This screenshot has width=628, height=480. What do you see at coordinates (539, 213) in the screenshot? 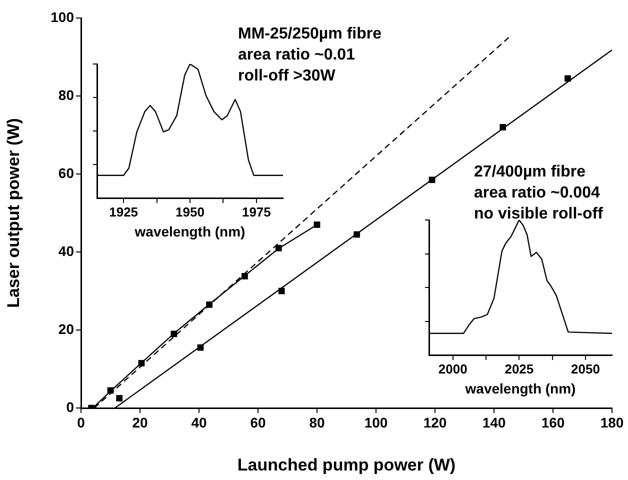
I see `annotation: no visible roll-off` at bounding box center [539, 213].